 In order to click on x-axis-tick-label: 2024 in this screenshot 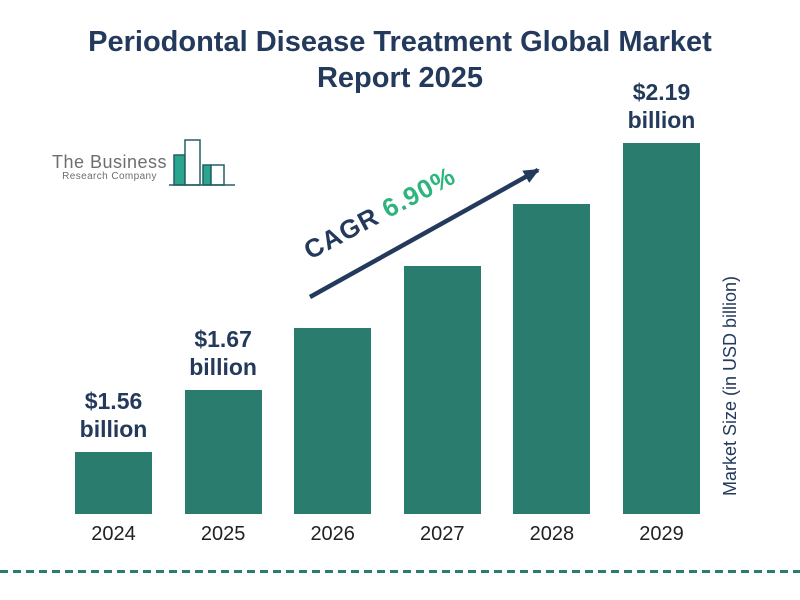, I will do `click(113, 534)`.